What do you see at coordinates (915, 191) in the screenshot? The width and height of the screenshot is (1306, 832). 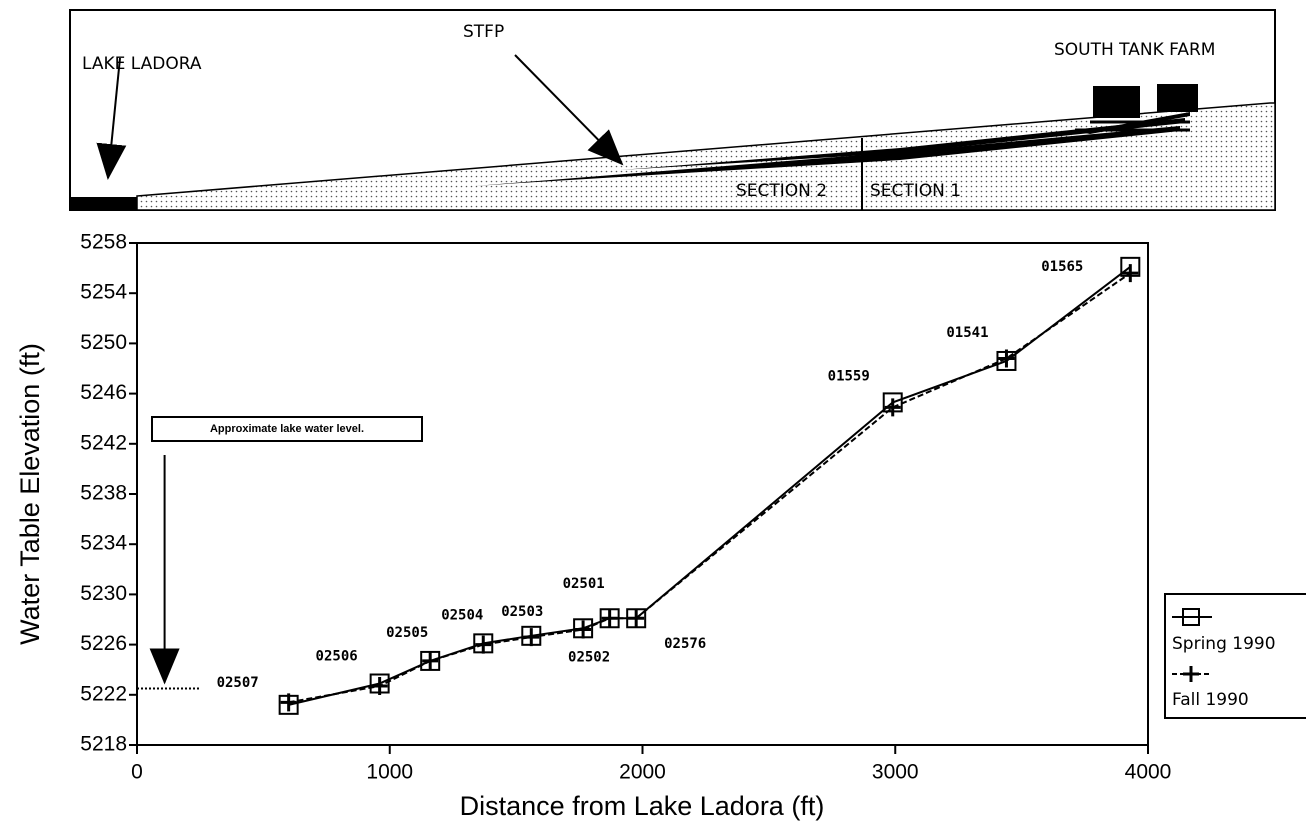 I see `cross-section-label: SECTION 1` at bounding box center [915, 191].